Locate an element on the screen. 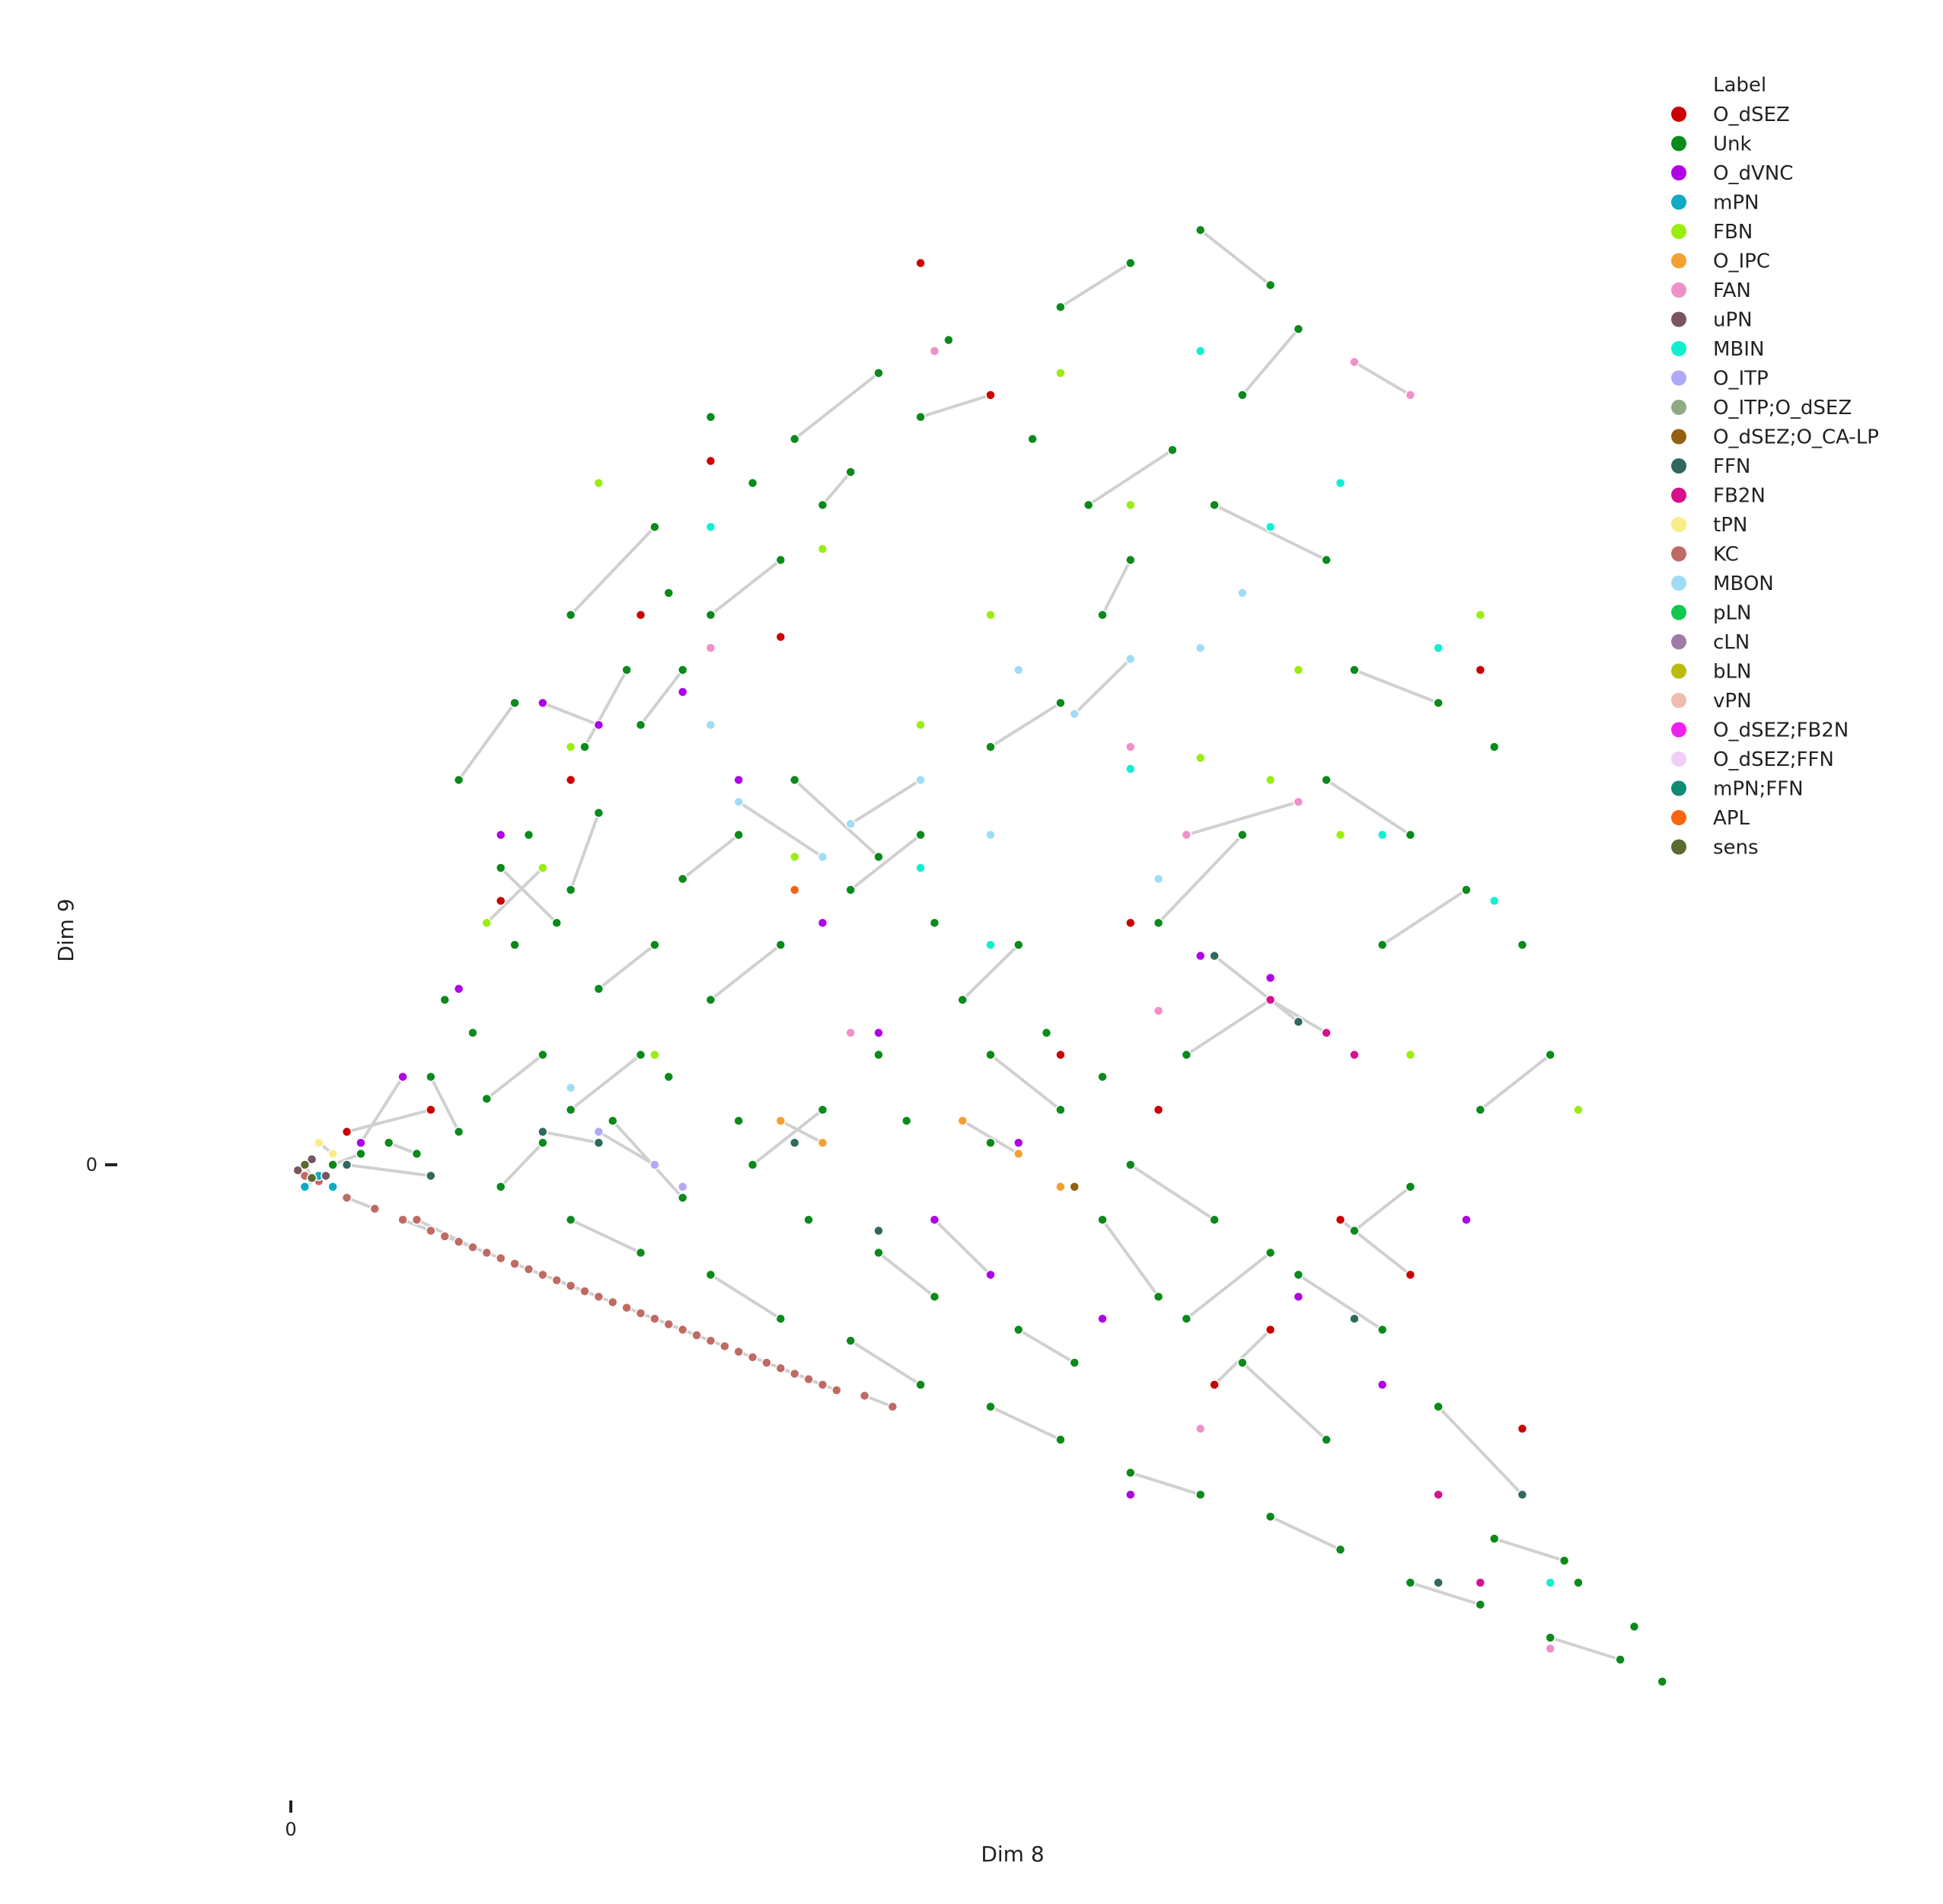 The width and height of the screenshot is (1943, 1904). legend-label-o-dsez-fb2n: O_dSEZ;FB2N is located at coordinates (1781, 730).